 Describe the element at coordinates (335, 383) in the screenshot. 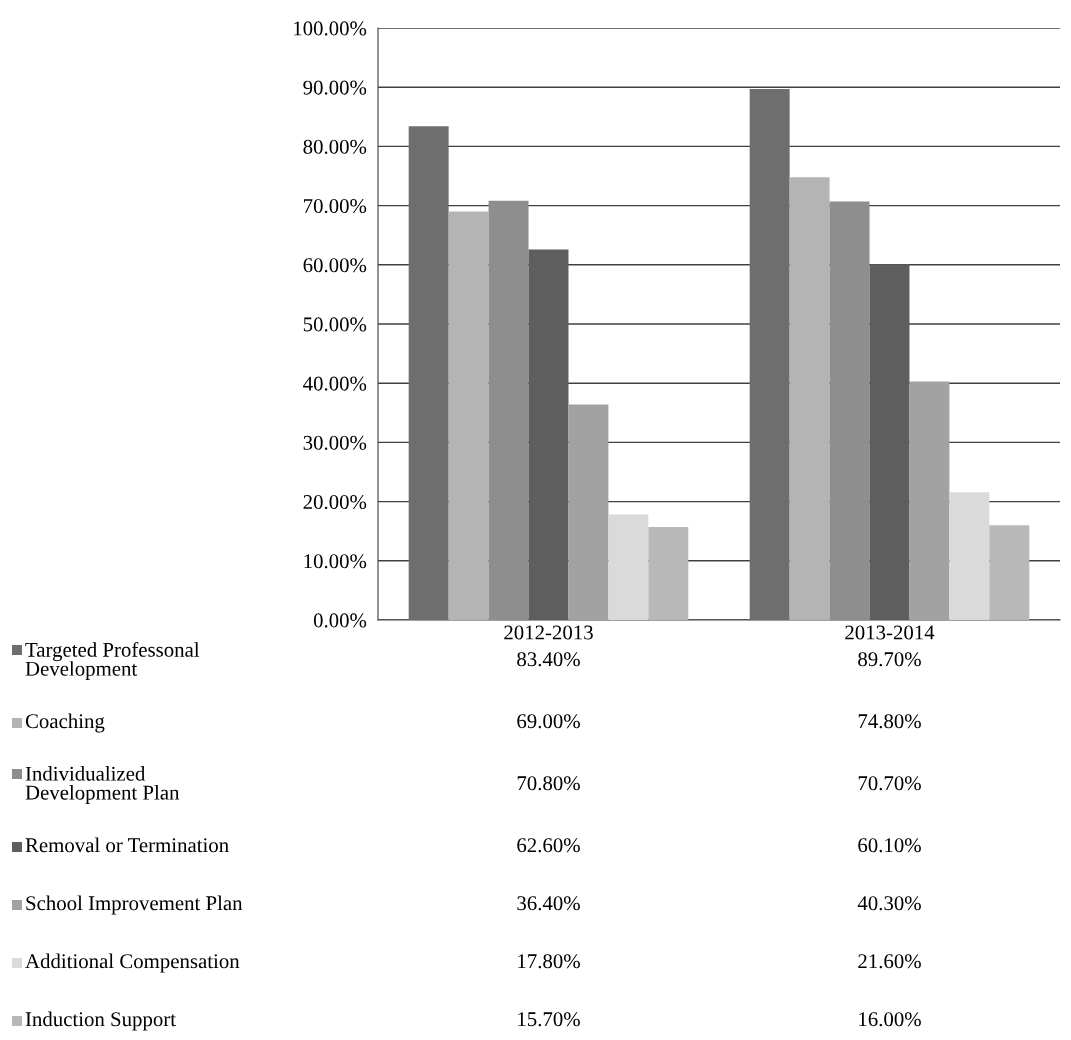

I see `y-tick-label: 40.00%` at that location.